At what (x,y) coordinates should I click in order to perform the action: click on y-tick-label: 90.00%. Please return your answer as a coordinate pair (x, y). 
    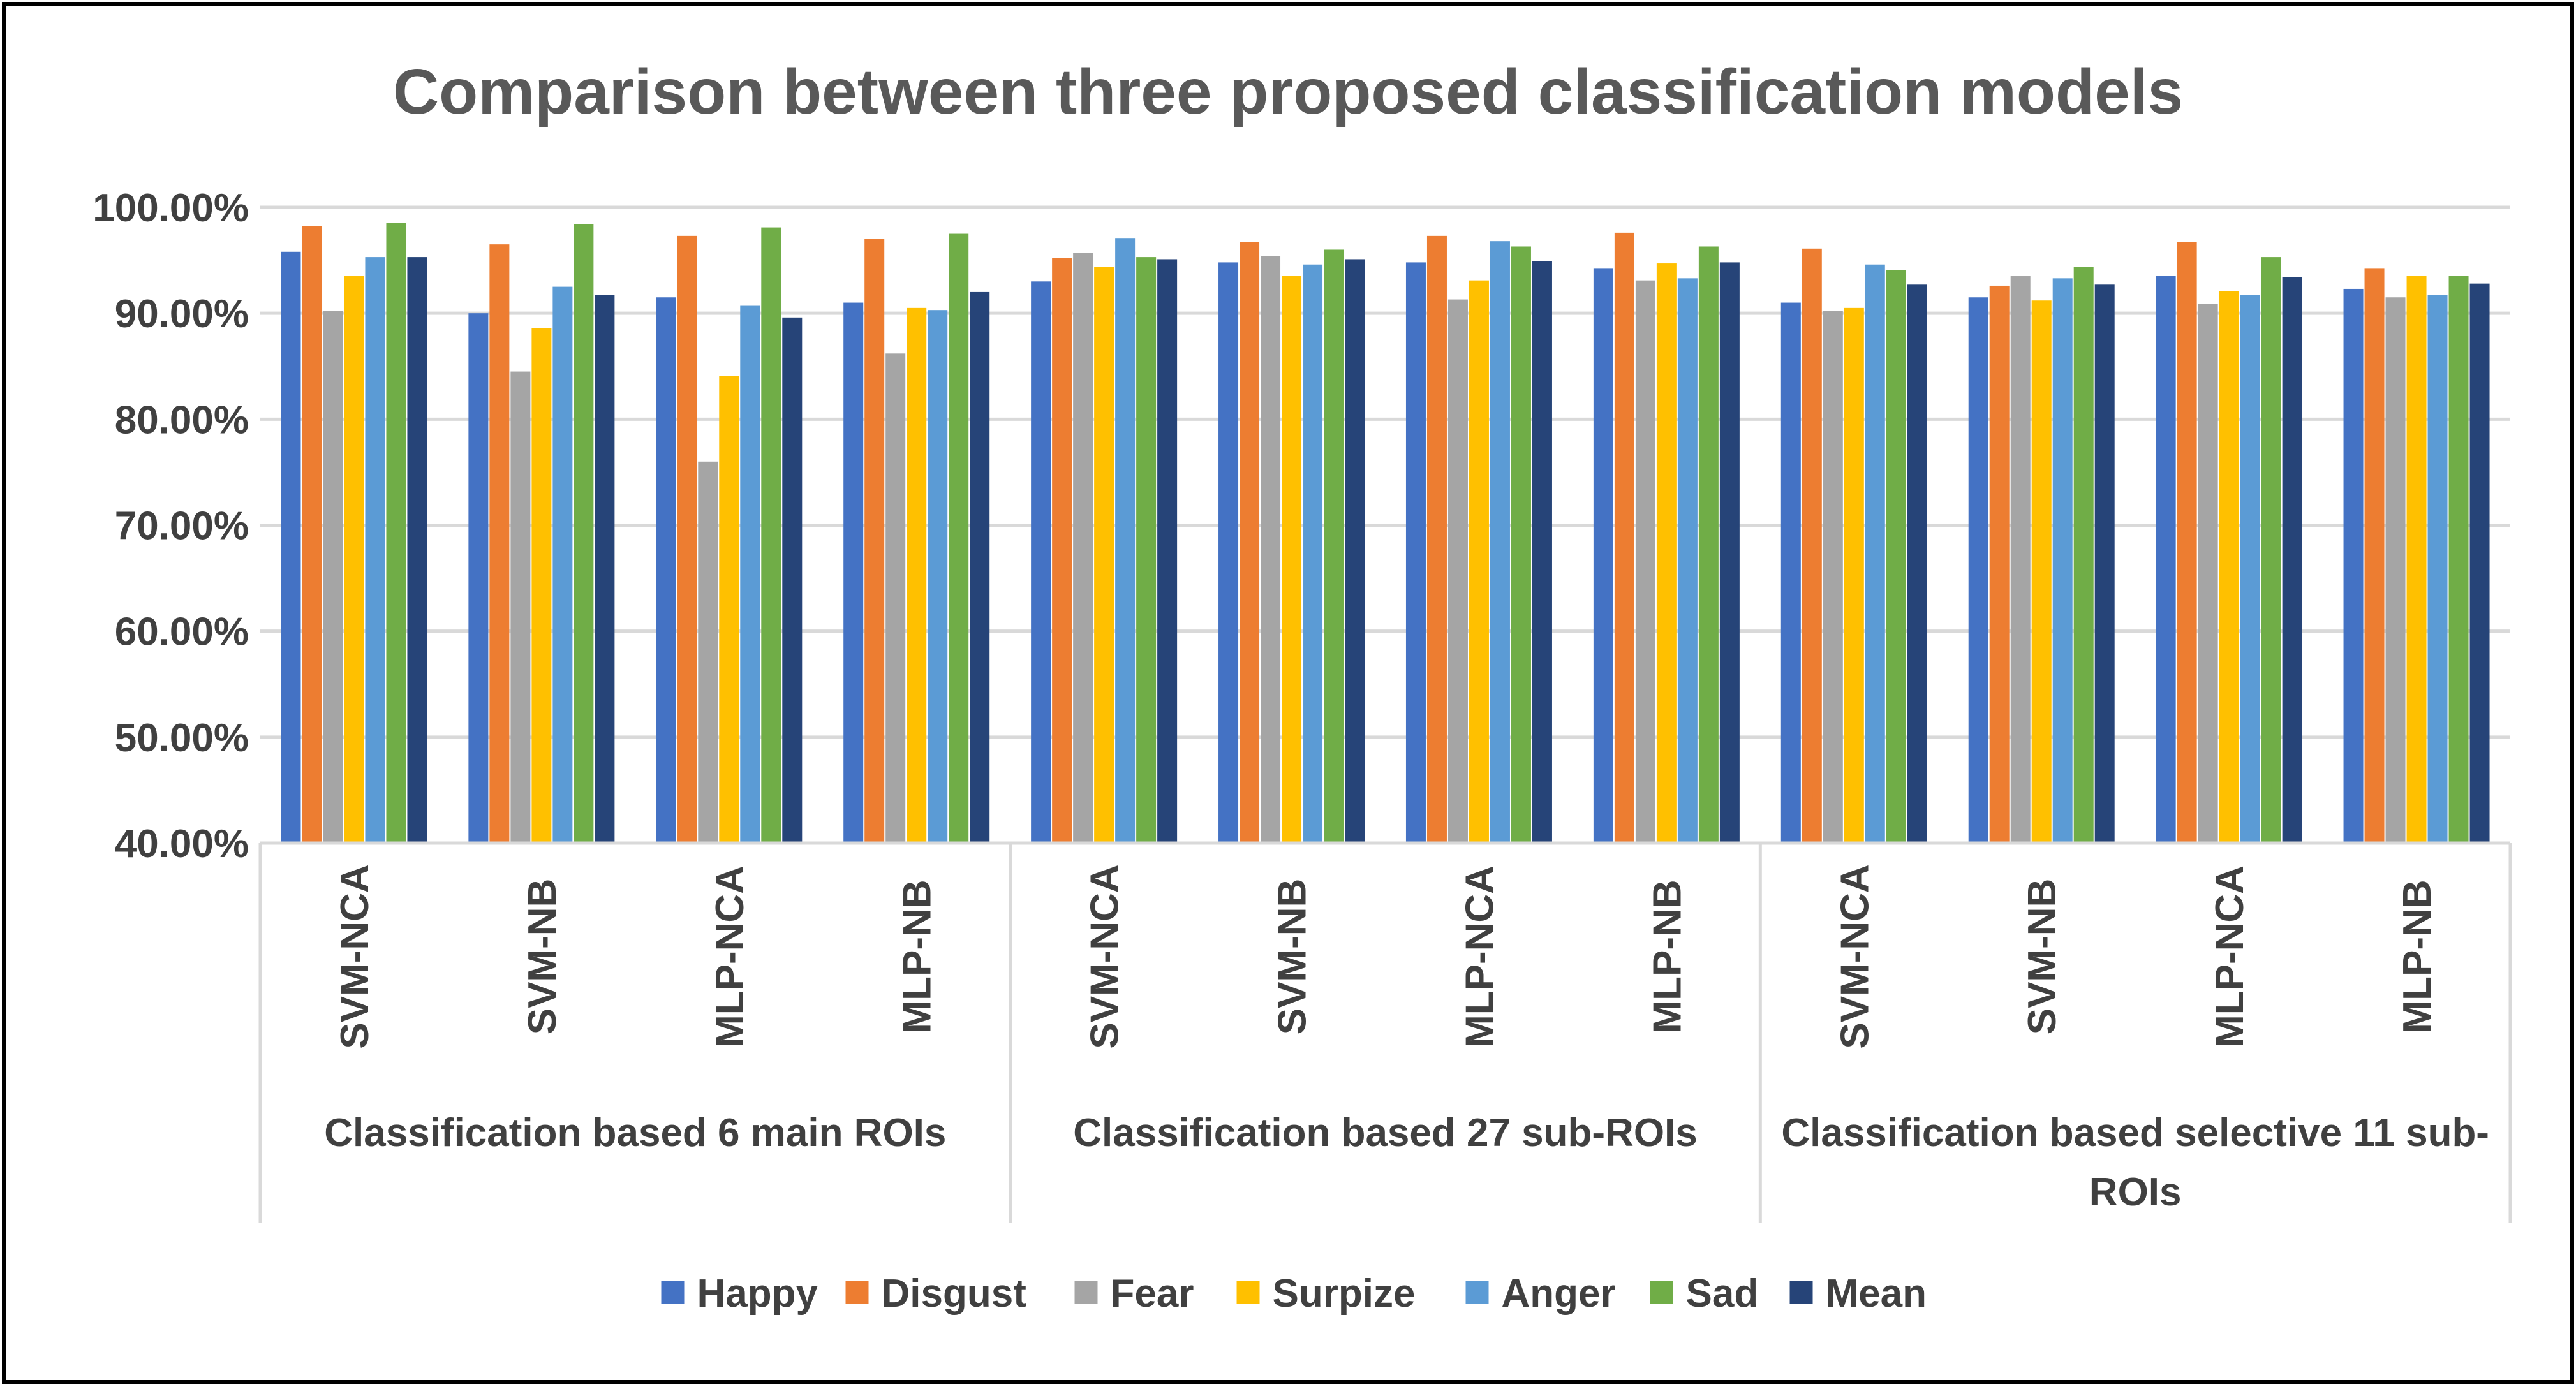
    Looking at the image, I should click on (182, 314).